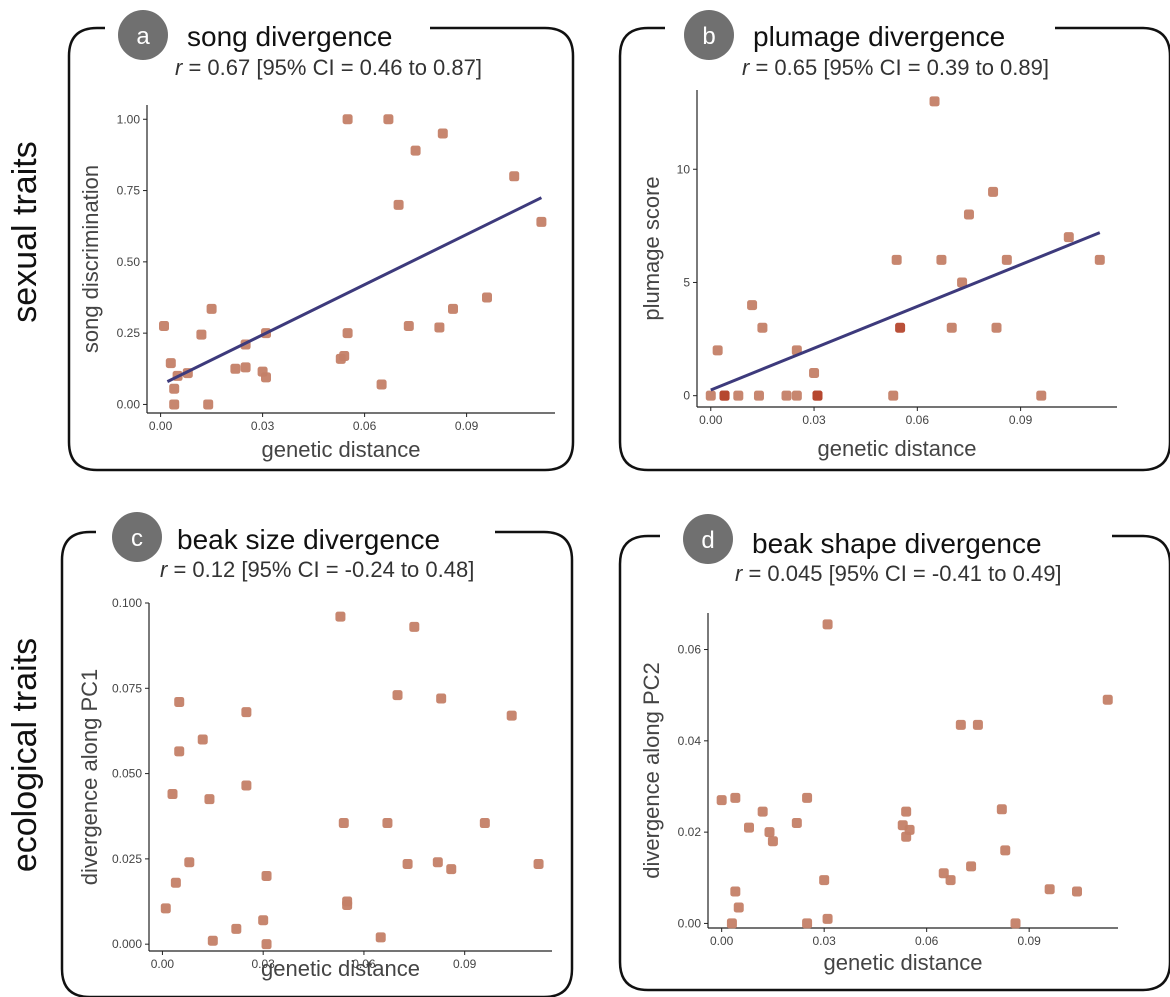 This screenshot has width=1170, height=997. I want to click on y-tick-label: 0.04, so click(690, 741).